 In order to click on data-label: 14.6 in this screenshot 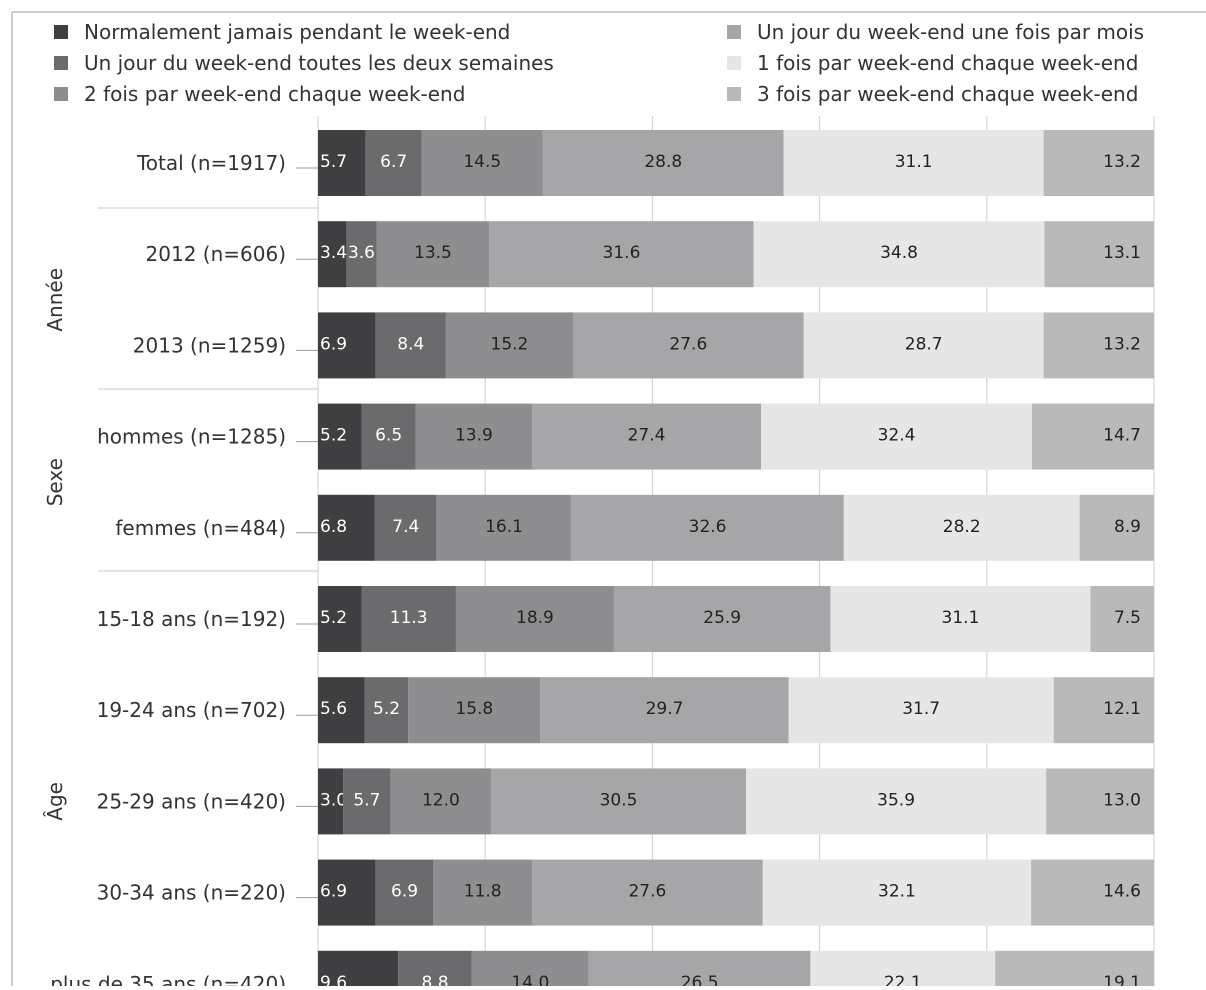, I will do `click(1122, 892)`.